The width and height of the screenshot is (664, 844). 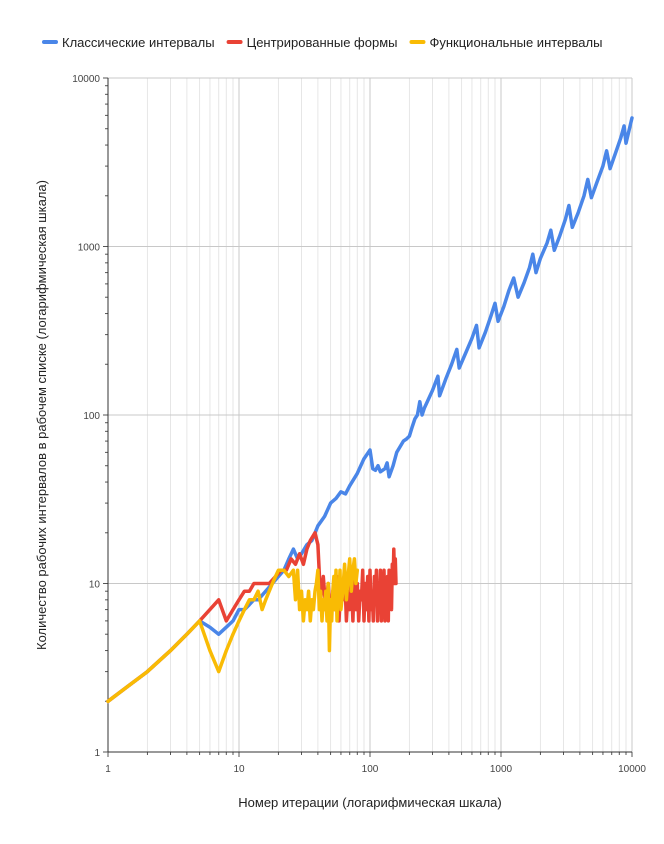 What do you see at coordinates (95, 585) in the screenshot?
I see `y-tick-label: 10` at bounding box center [95, 585].